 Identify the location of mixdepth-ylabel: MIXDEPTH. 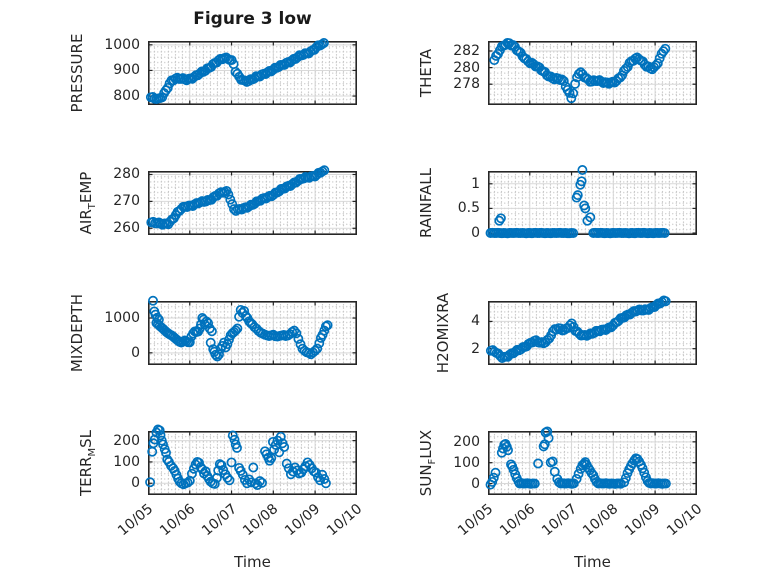
(77, 333).